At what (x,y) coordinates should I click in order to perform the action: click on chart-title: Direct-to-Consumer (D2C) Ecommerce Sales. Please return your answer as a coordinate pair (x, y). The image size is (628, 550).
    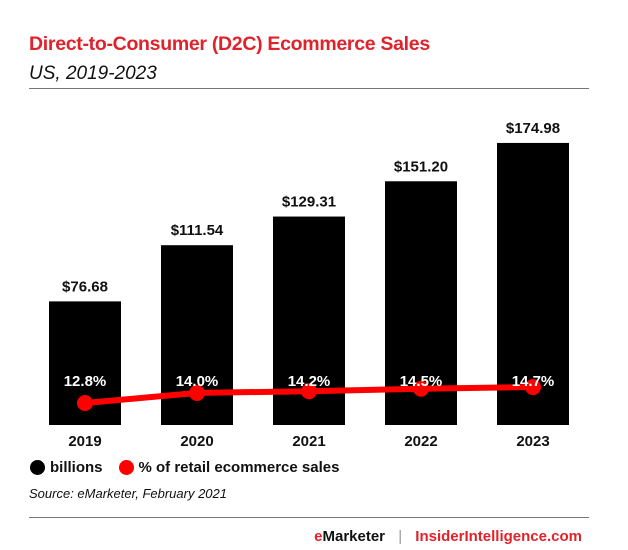
    Looking at the image, I should click on (229, 44).